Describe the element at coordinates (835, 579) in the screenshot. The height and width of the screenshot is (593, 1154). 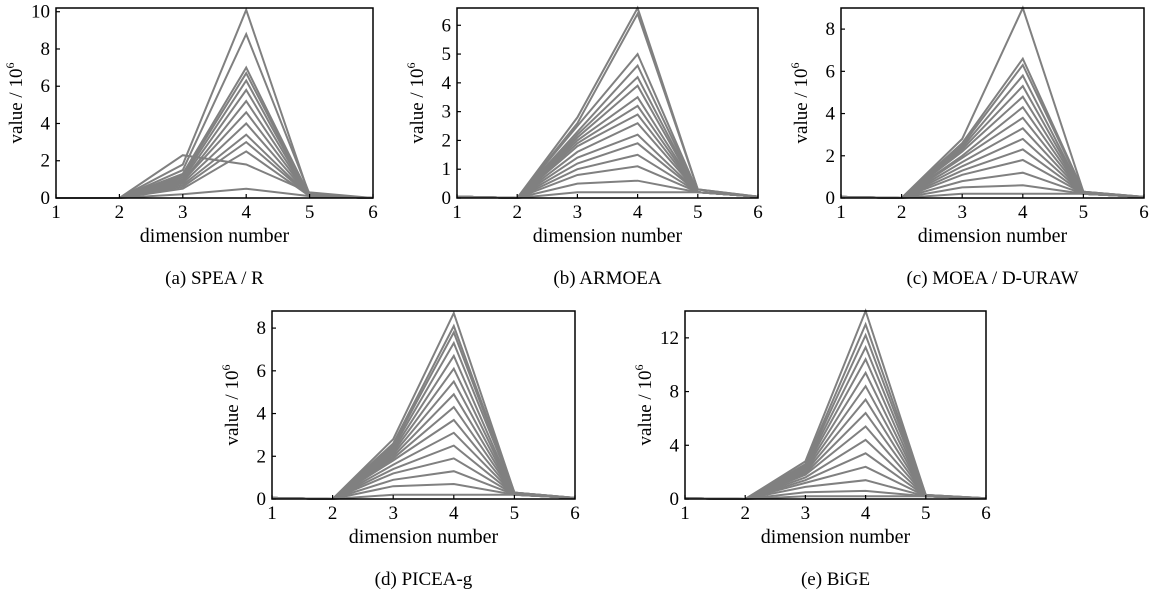
I see `panel-caption: (e) BiGE` at that location.